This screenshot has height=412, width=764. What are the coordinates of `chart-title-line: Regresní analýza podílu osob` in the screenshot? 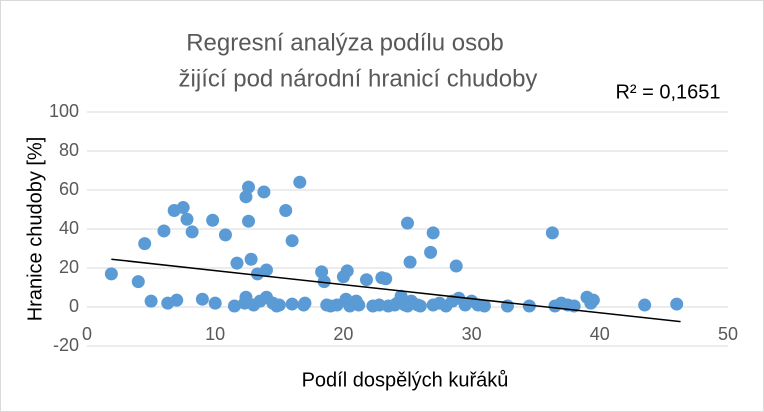 It's located at (345, 42).